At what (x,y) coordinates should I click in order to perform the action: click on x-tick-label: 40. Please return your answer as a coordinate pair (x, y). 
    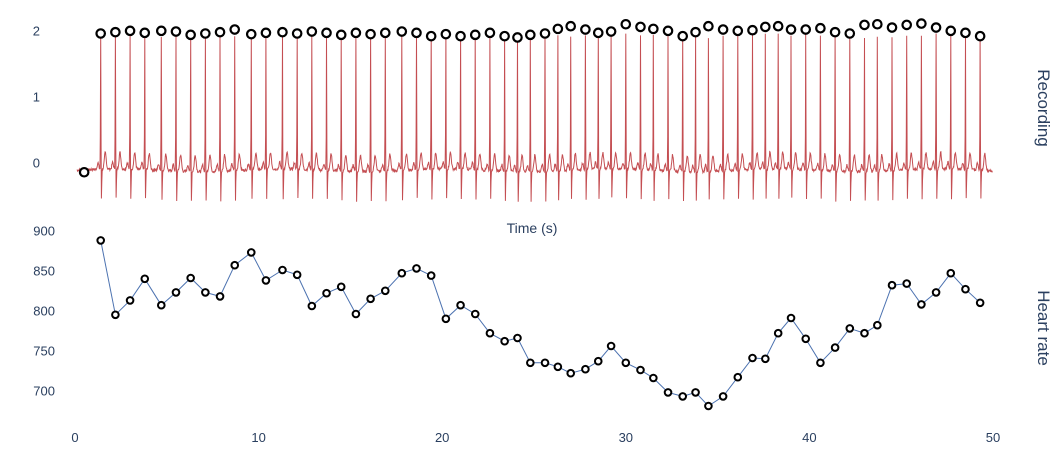
    Looking at the image, I should click on (809, 437).